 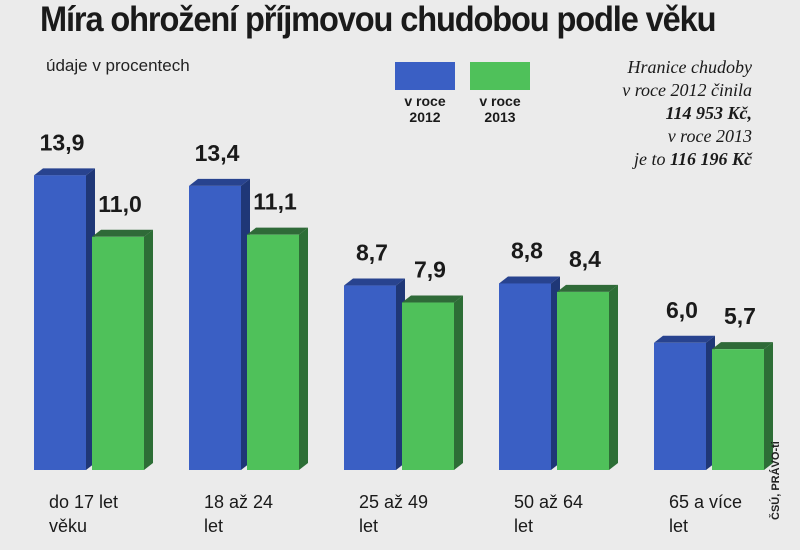 I want to click on chart-subtitle: údaje v procentech, so click(x=118, y=65).